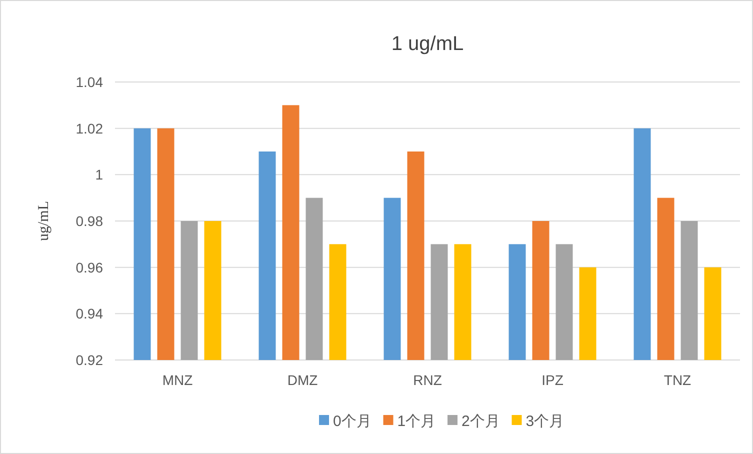 The height and width of the screenshot is (454, 753). Describe the element at coordinates (545, 421) in the screenshot. I see `legend-label: 3个月` at that location.